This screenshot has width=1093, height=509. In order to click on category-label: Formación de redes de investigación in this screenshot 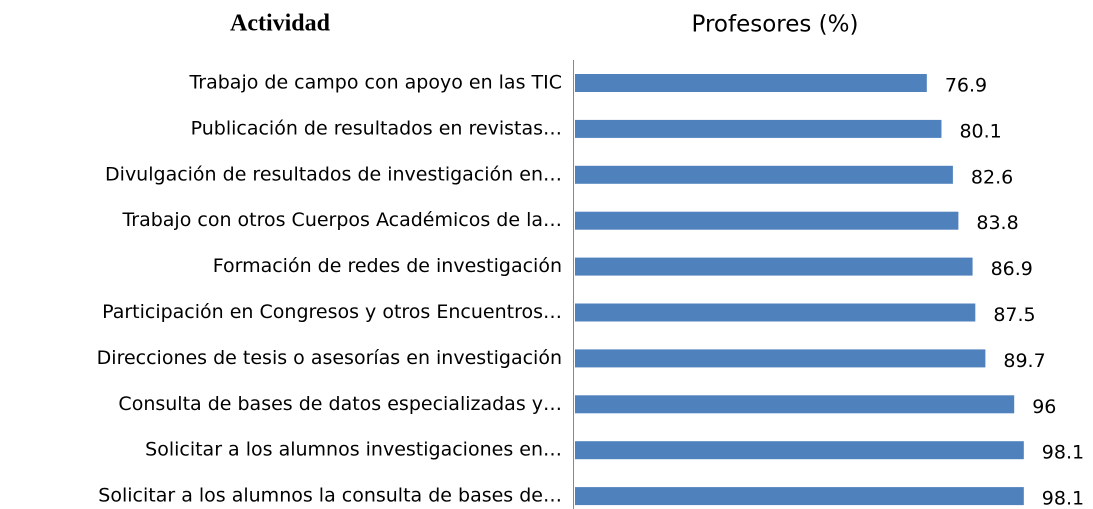, I will do `click(387, 266)`.